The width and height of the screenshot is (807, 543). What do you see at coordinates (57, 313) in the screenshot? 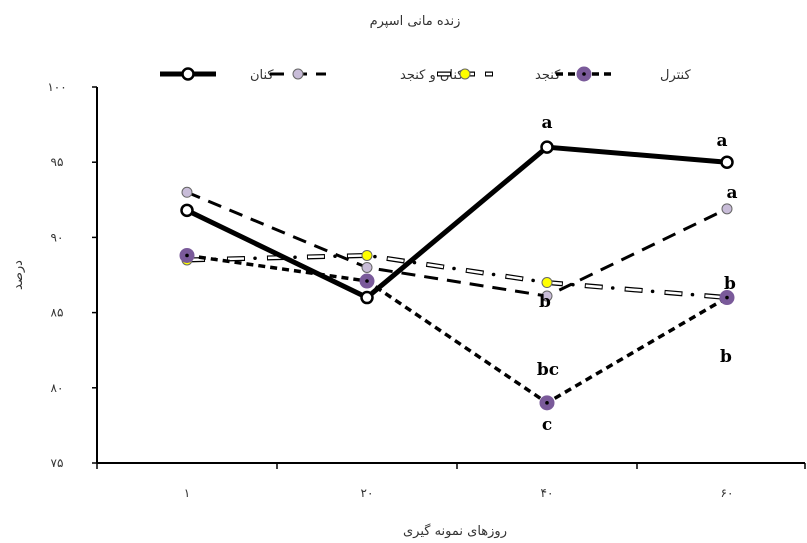
I see `y-tick-label: ۸۵` at bounding box center [57, 313].